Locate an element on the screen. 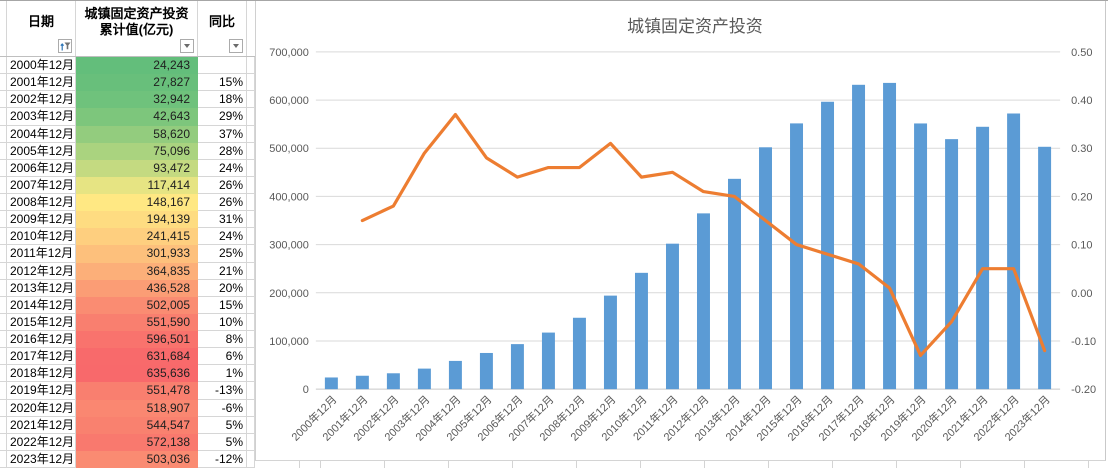  value-cell: 148,167 is located at coordinates (137, 203).